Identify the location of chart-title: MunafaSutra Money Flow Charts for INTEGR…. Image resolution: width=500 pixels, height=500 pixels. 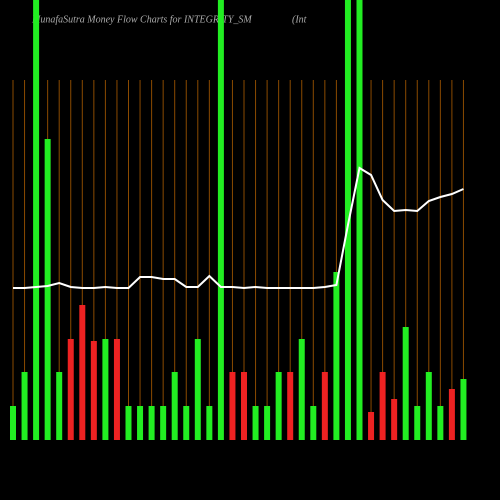
(141, 19).